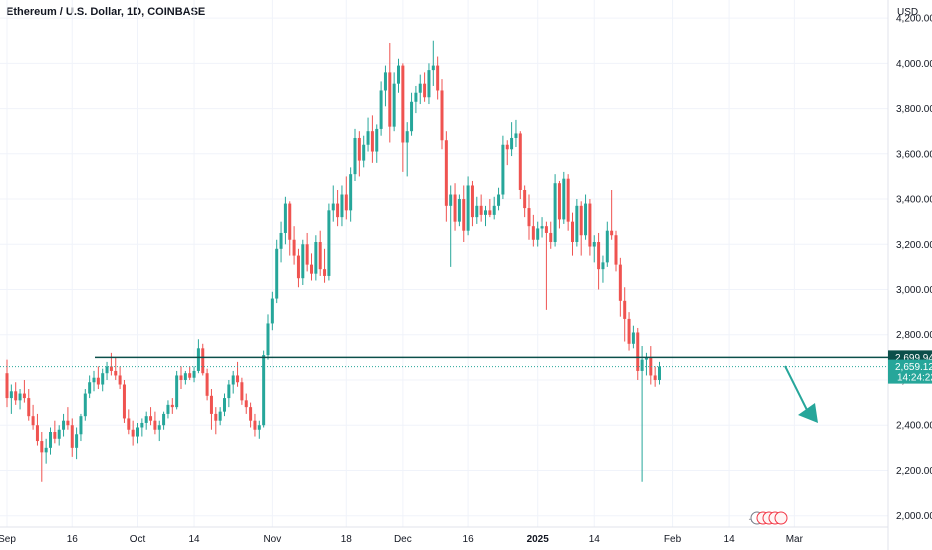  Describe the element at coordinates (768, 518) in the screenshot. I see `event-markers: +` at that location.